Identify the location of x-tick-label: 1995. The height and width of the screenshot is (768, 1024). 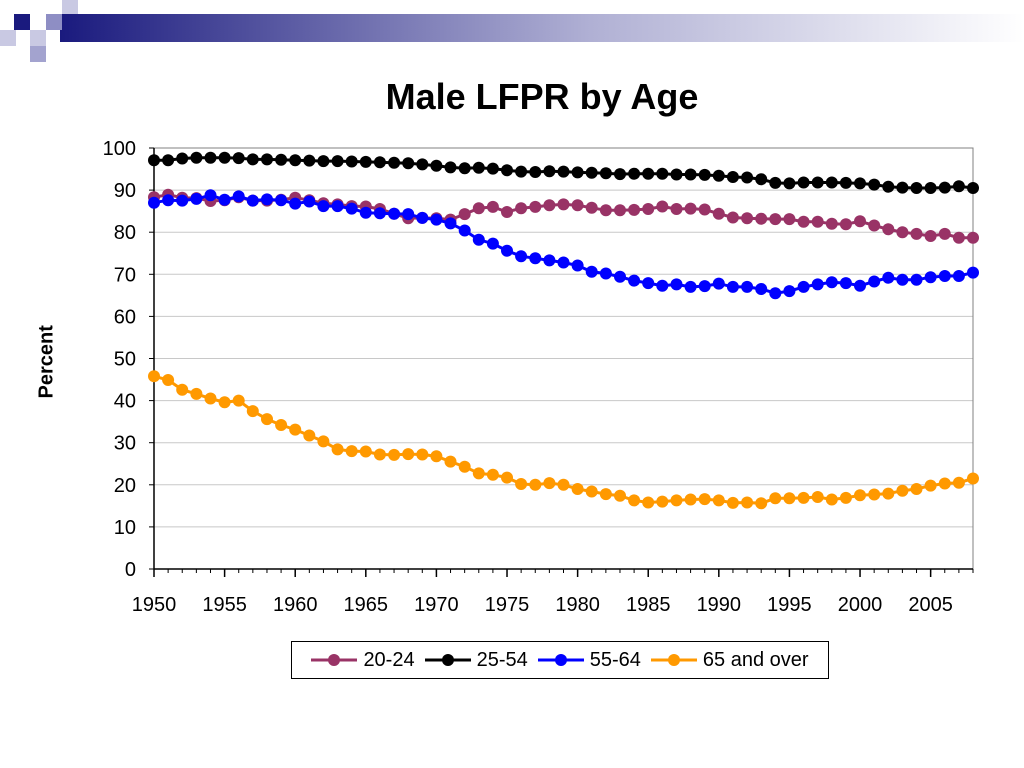
(789, 605).